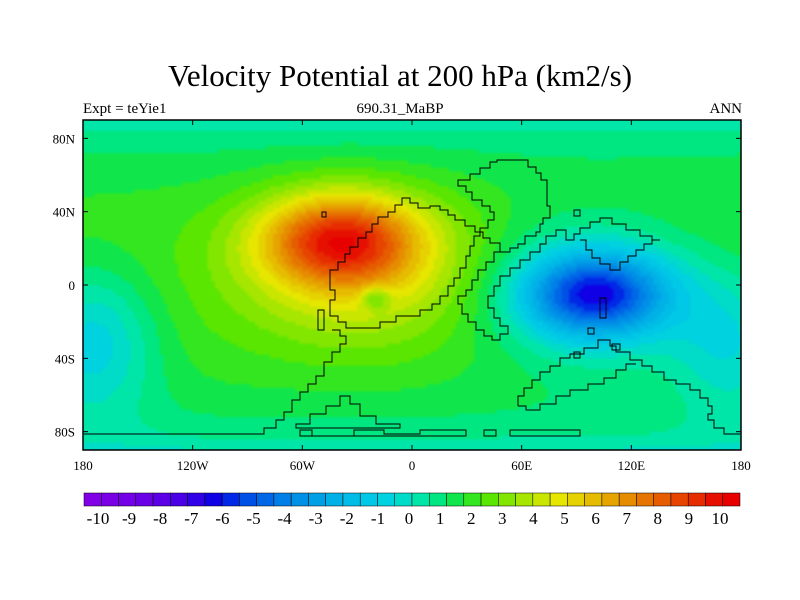 This screenshot has width=800, height=600. Describe the element at coordinates (720, 518) in the screenshot. I see `colorbar-label: 10` at that location.